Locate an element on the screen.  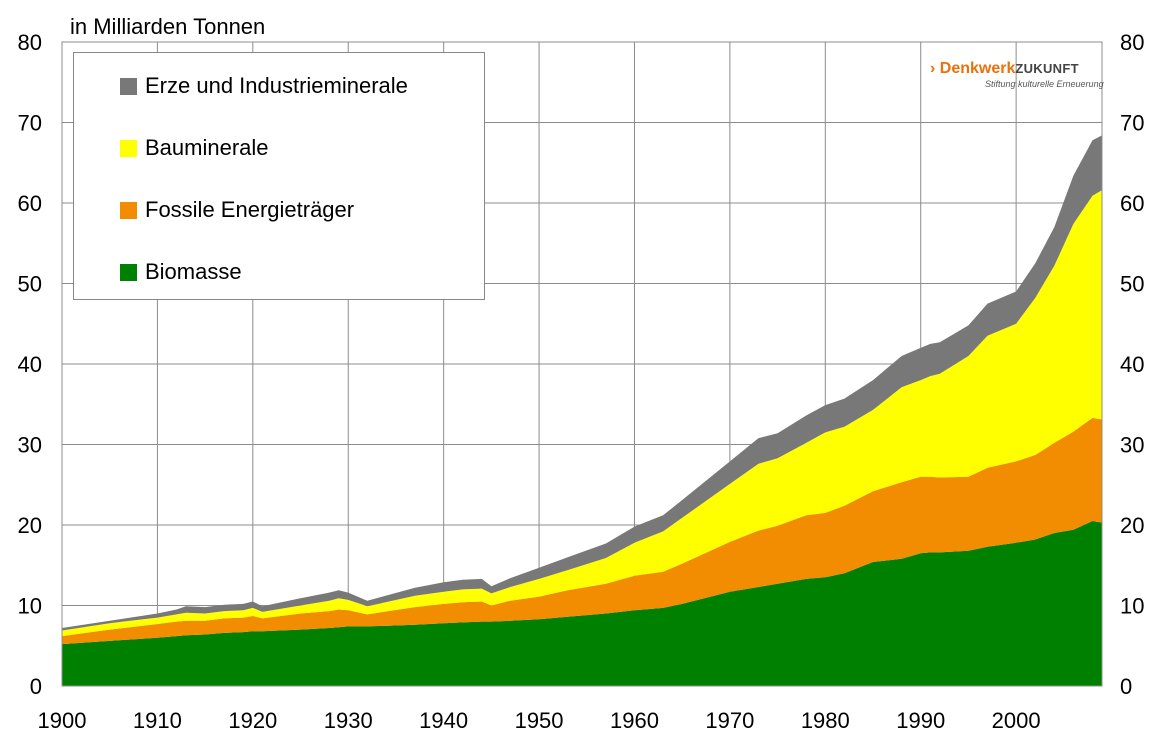
x-tick-label: 2000 is located at coordinates (1016, 720).